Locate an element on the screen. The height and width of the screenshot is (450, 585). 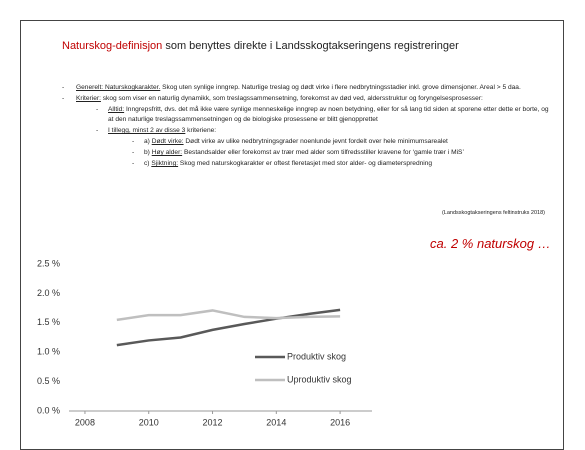
y-tick-label: 2.5 % is located at coordinates (48, 263).